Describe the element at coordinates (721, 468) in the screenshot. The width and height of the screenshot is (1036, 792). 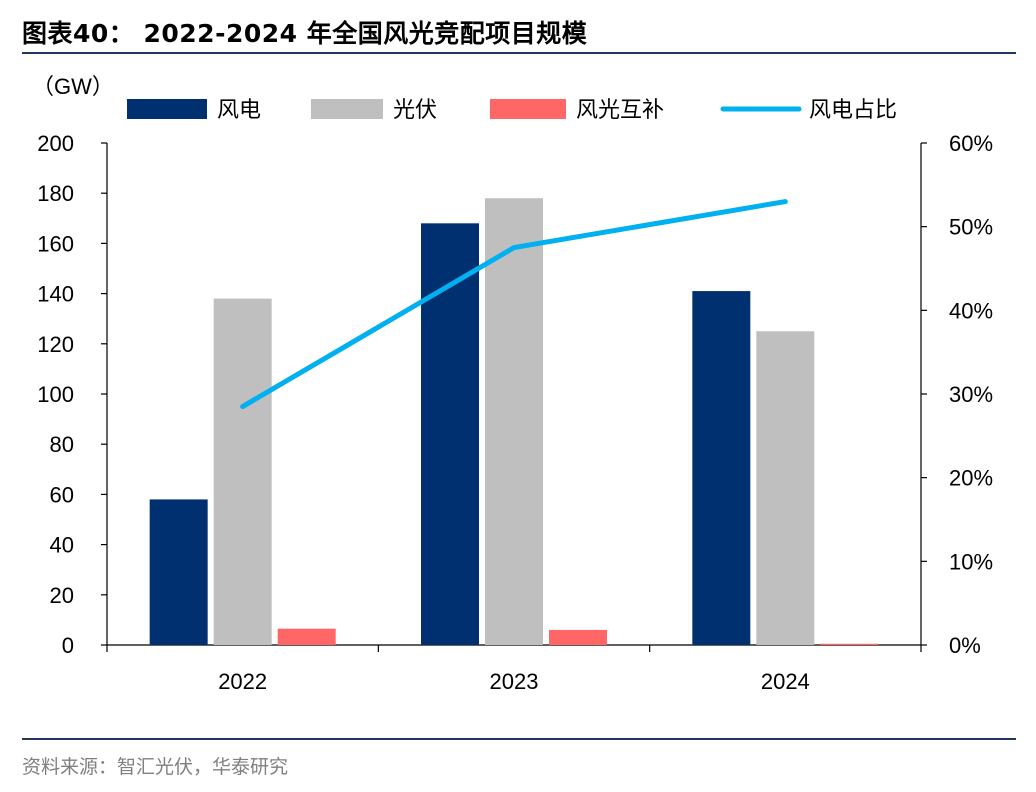
I see `bar-风电-2024` at that location.